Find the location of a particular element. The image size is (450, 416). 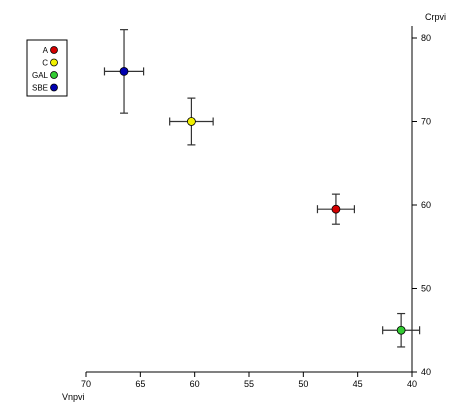

y-tick-label: 40 is located at coordinates (426, 372).